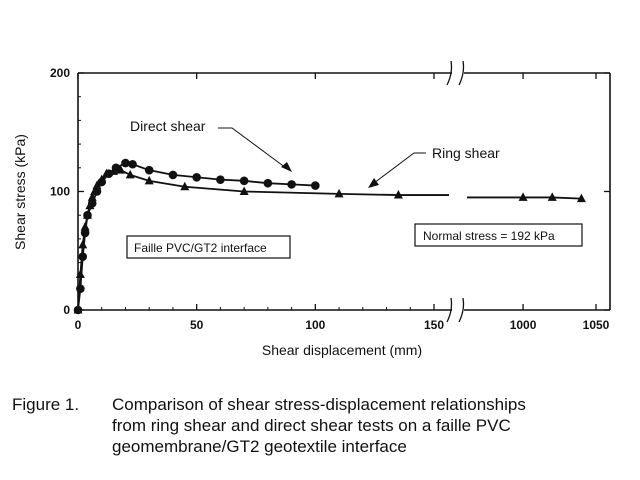 Image resolution: width=640 pixels, height=480 pixels. What do you see at coordinates (466, 153) in the screenshot?
I see `ring-shear-label: Ring shear` at bounding box center [466, 153].